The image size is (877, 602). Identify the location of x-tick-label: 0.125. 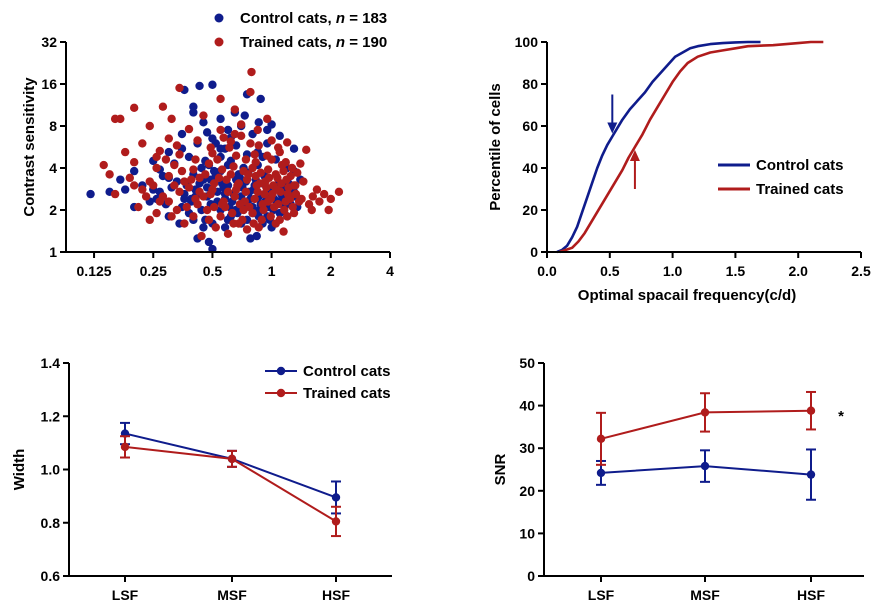
(94, 271).